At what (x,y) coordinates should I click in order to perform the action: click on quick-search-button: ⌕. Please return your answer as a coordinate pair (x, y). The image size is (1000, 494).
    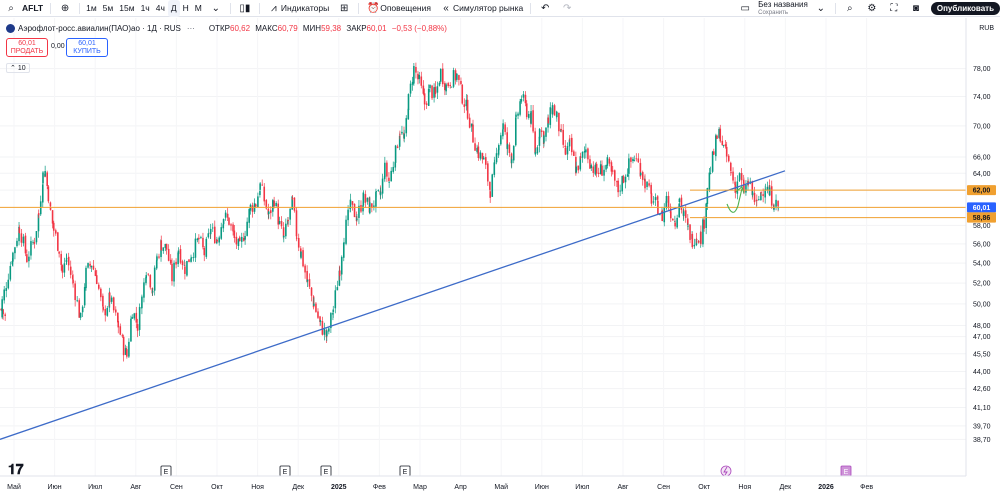
    Looking at the image, I should click on (850, 8).